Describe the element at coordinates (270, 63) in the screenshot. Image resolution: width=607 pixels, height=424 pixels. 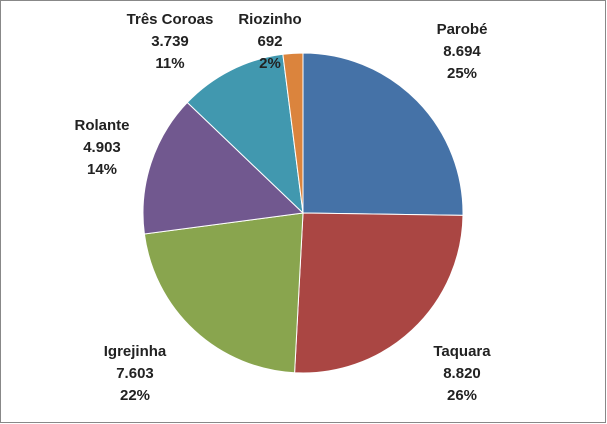
I see `slice-label-percent: 2%` at that location.